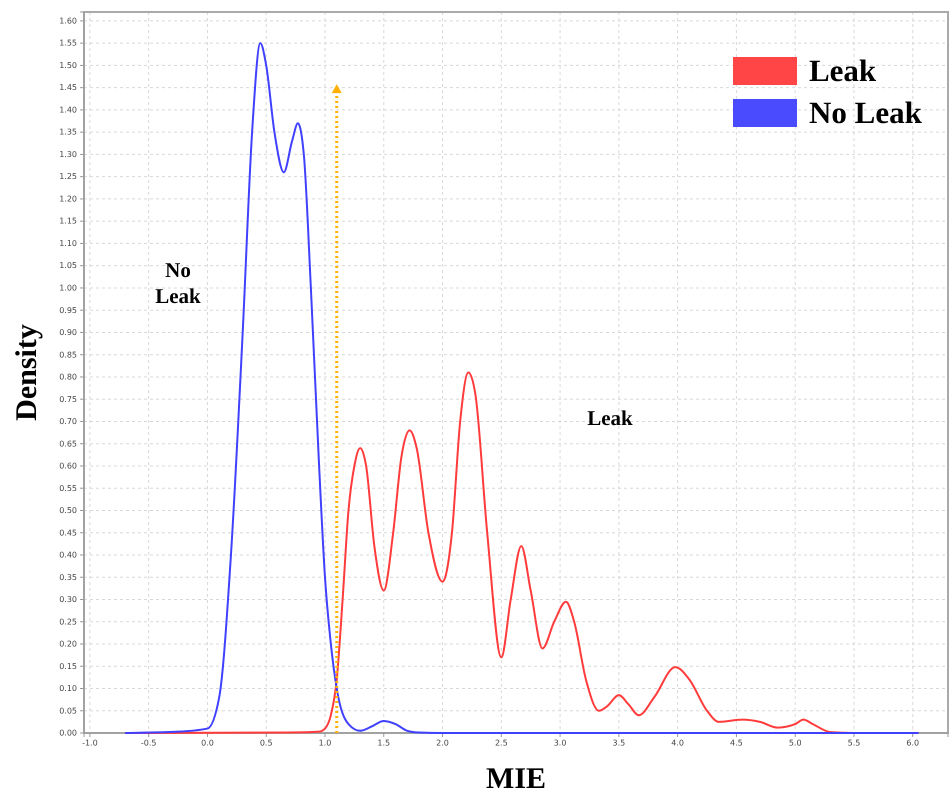  Describe the element at coordinates (610, 418) in the screenshot. I see `annotation: Leak` at that location.